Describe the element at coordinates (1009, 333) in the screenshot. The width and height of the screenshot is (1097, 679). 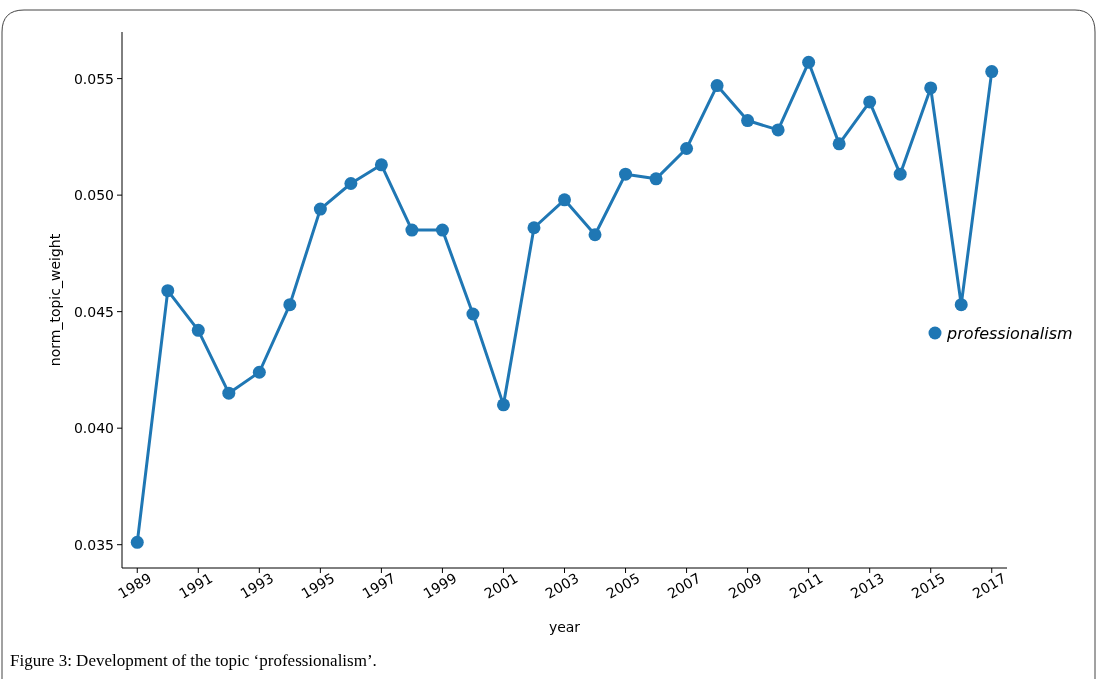
I see `legend-label: professionalism` at that location.